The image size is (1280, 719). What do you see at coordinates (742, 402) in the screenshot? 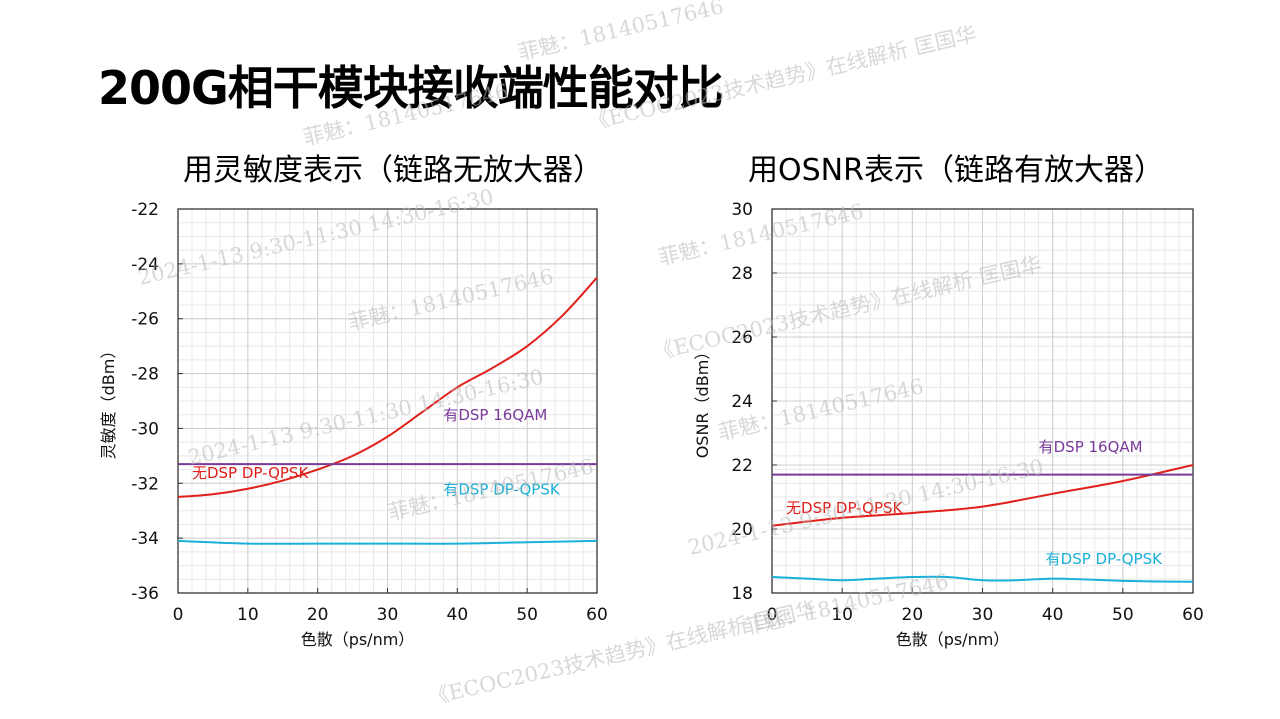
I see `y-tick-label: 24` at bounding box center [742, 402].